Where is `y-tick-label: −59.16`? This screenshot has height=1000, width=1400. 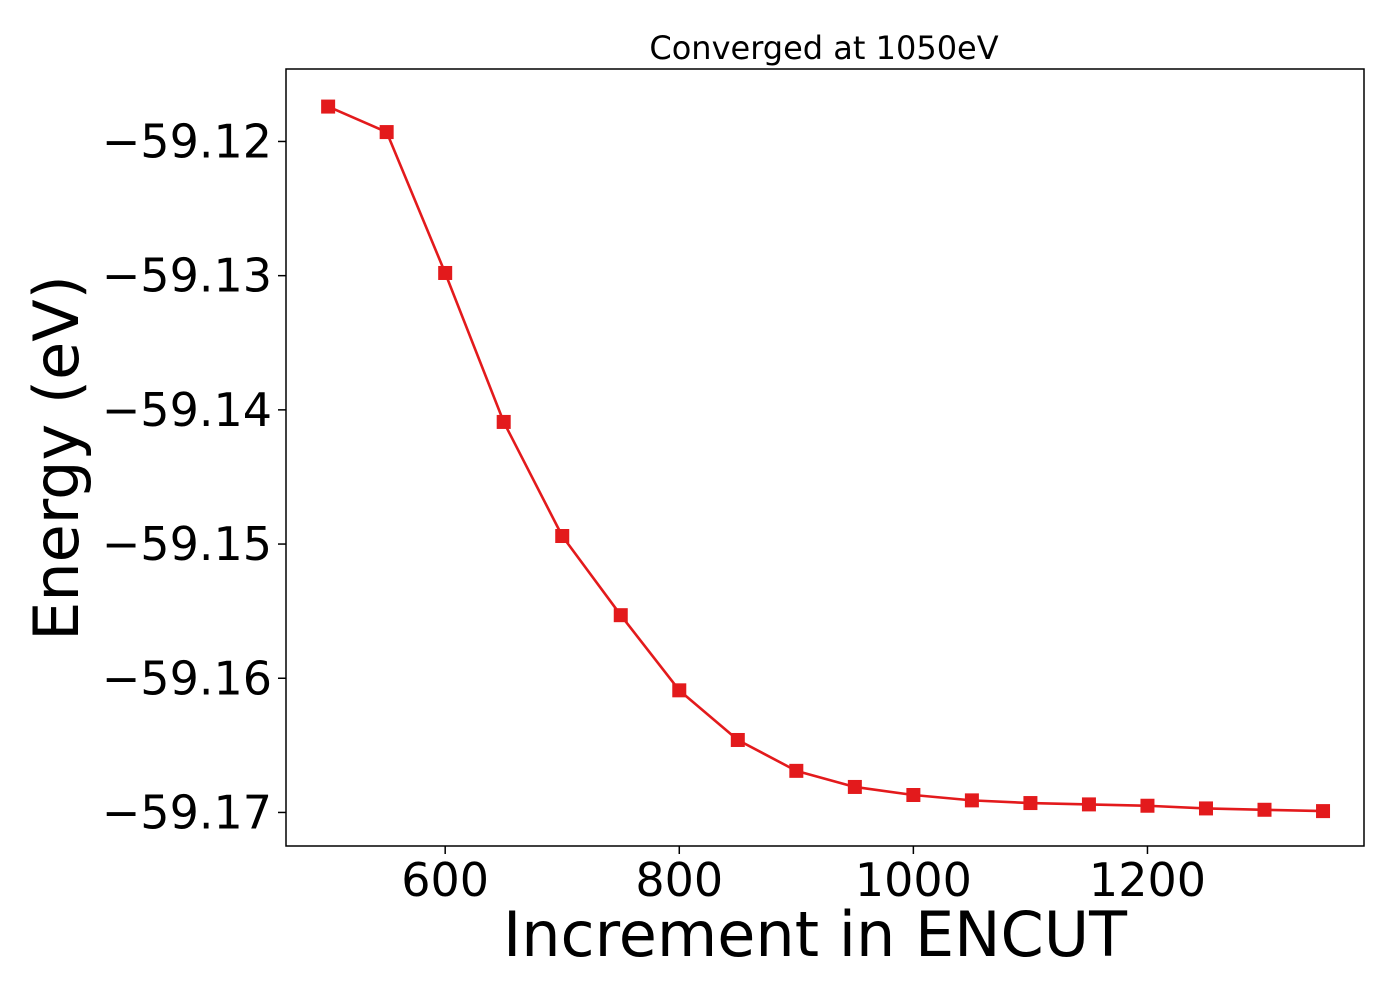 y-tick-label: −59.16 is located at coordinates (187, 678).